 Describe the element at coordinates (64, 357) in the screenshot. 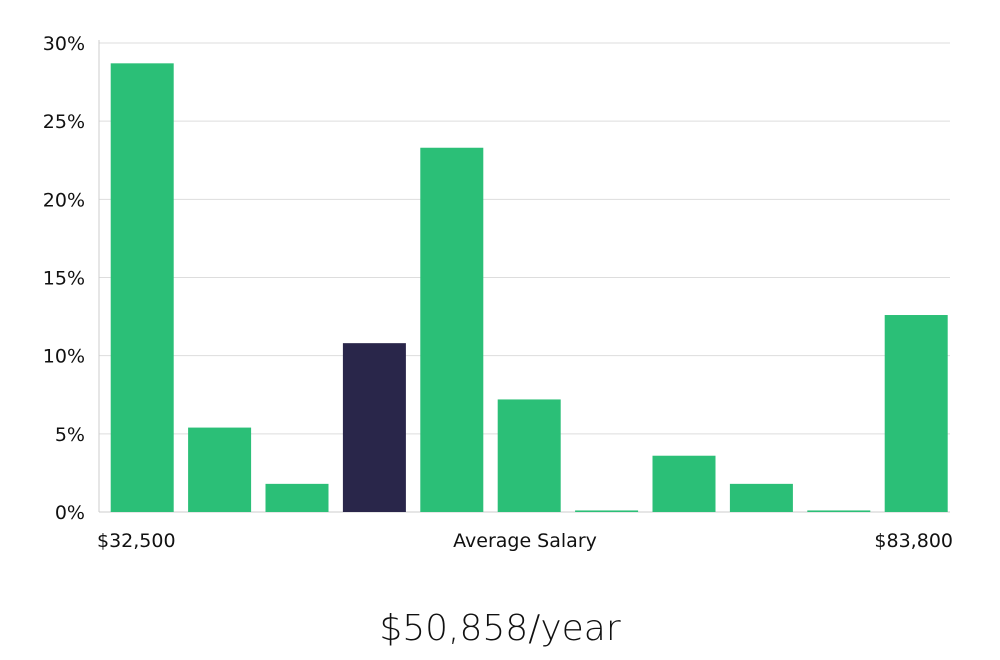

I see `y-tick-label: 10%` at that location.